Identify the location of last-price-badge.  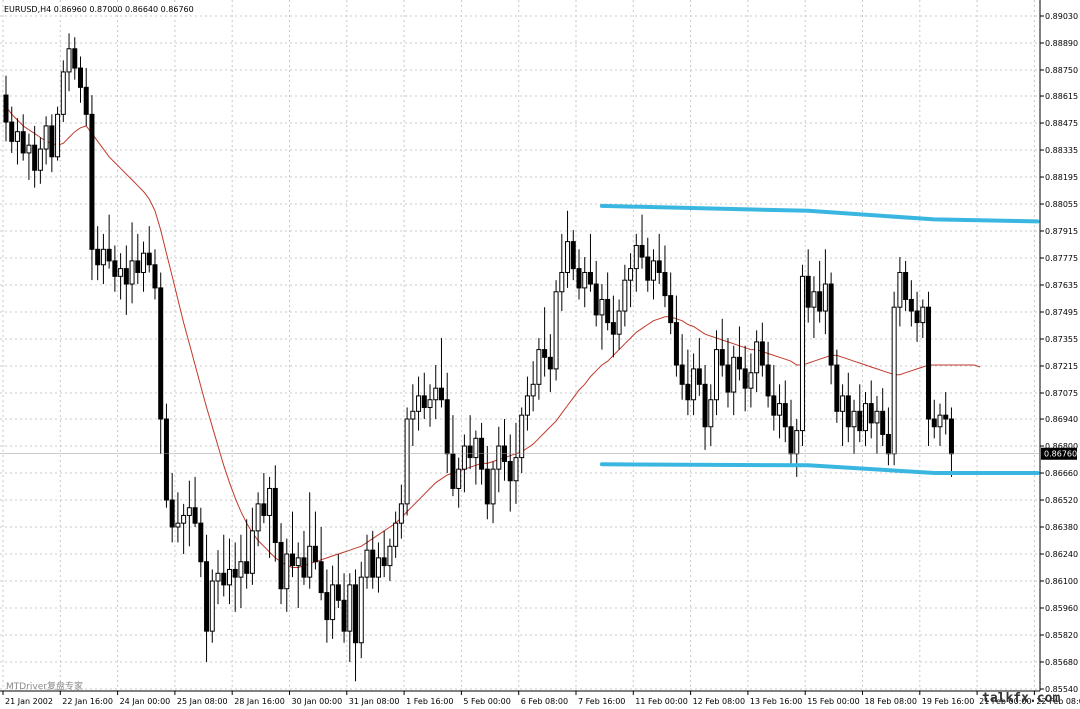
(1059, 453).